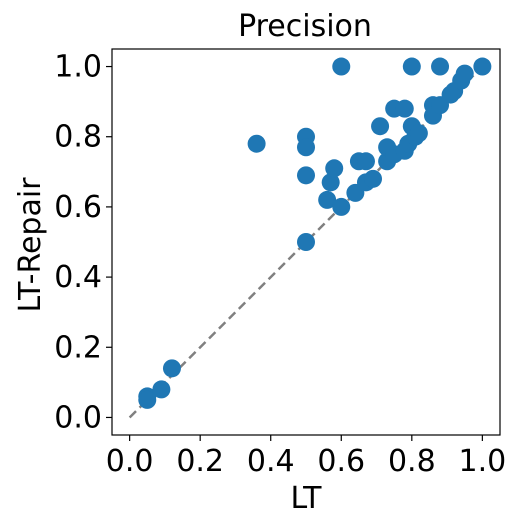 This screenshot has width=518, height=526. I want to click on chart-title: Precision, so click(305, 26).